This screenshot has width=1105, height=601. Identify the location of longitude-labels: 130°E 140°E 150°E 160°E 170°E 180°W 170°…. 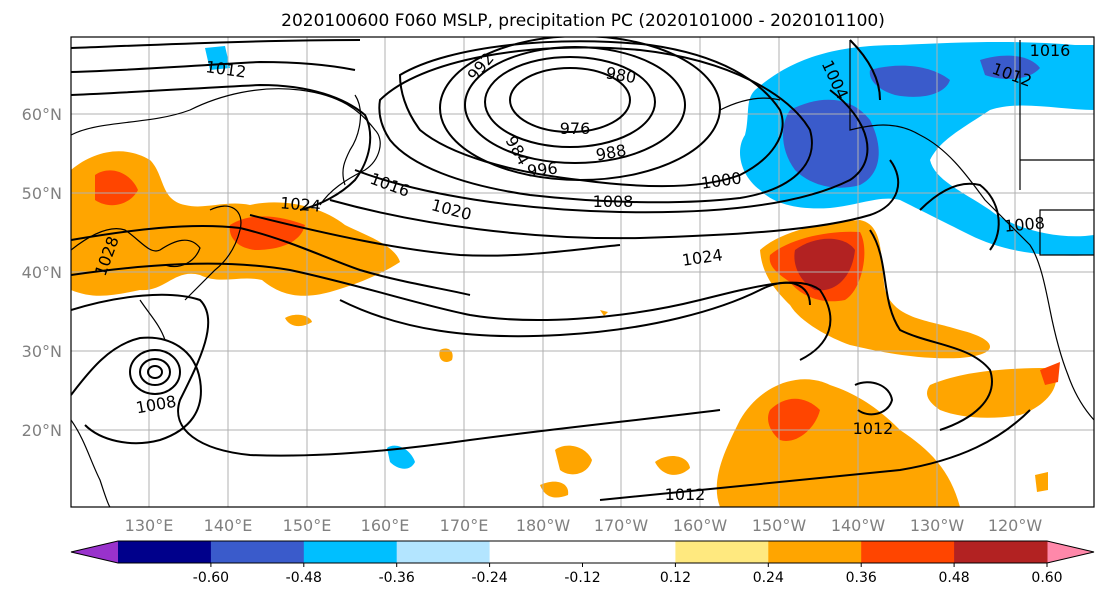
(584, 525).